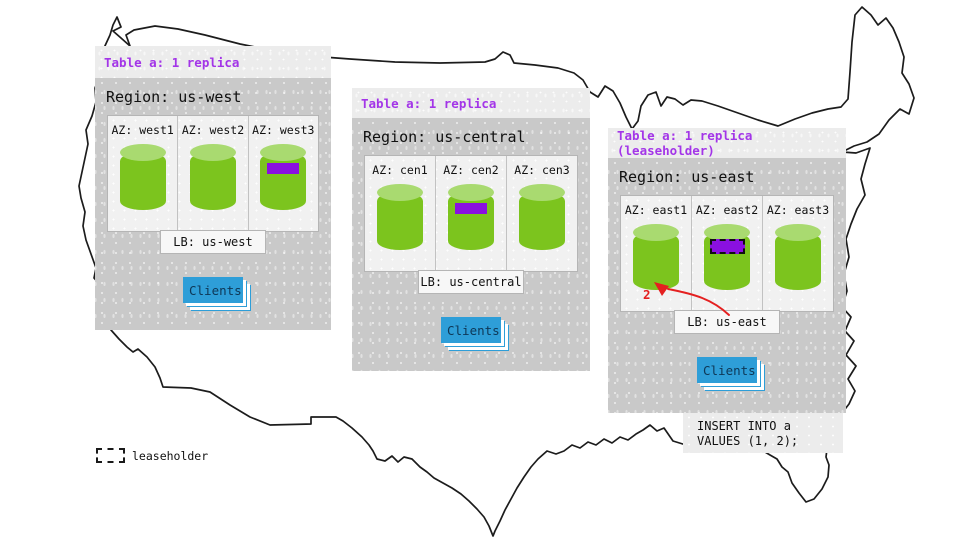 This screenshot has width=960, height=540. What do you see at coordinates (283, 130) in the screenshot?
I see `az-label: AZ: west3` at bounding box center [283, 130].